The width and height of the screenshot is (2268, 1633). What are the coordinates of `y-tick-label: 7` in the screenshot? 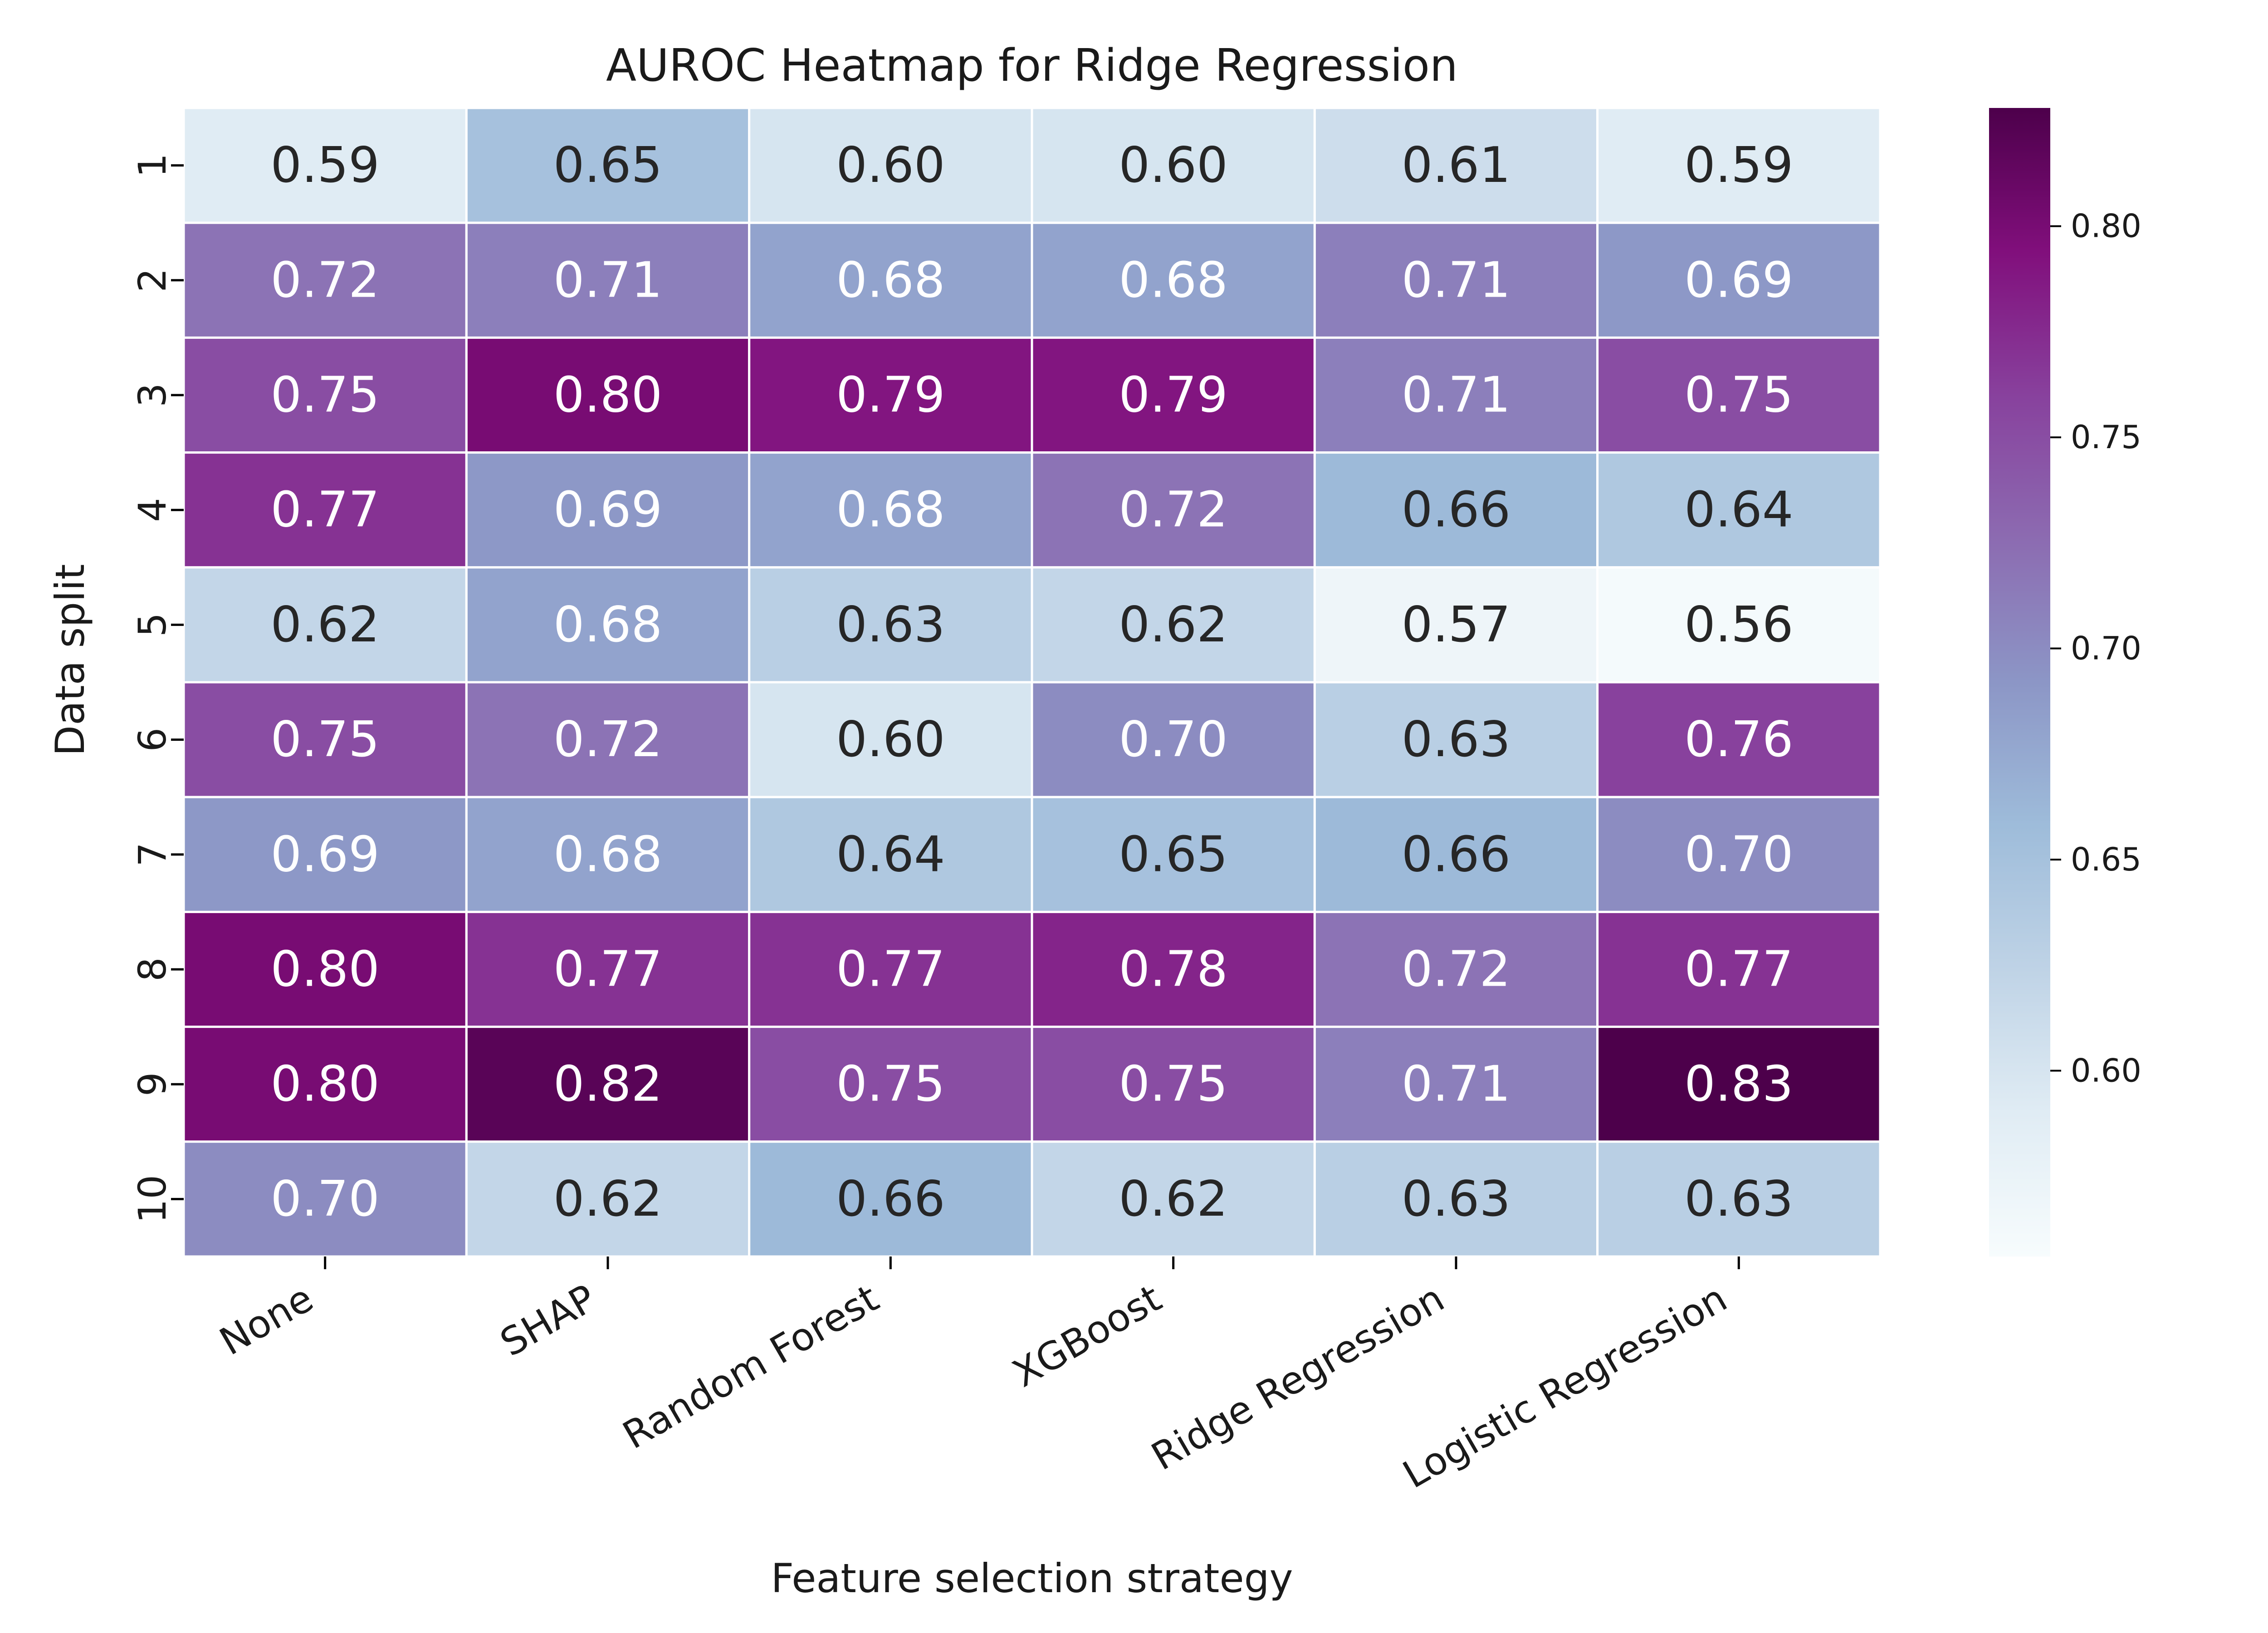 It's located at (153, 854).